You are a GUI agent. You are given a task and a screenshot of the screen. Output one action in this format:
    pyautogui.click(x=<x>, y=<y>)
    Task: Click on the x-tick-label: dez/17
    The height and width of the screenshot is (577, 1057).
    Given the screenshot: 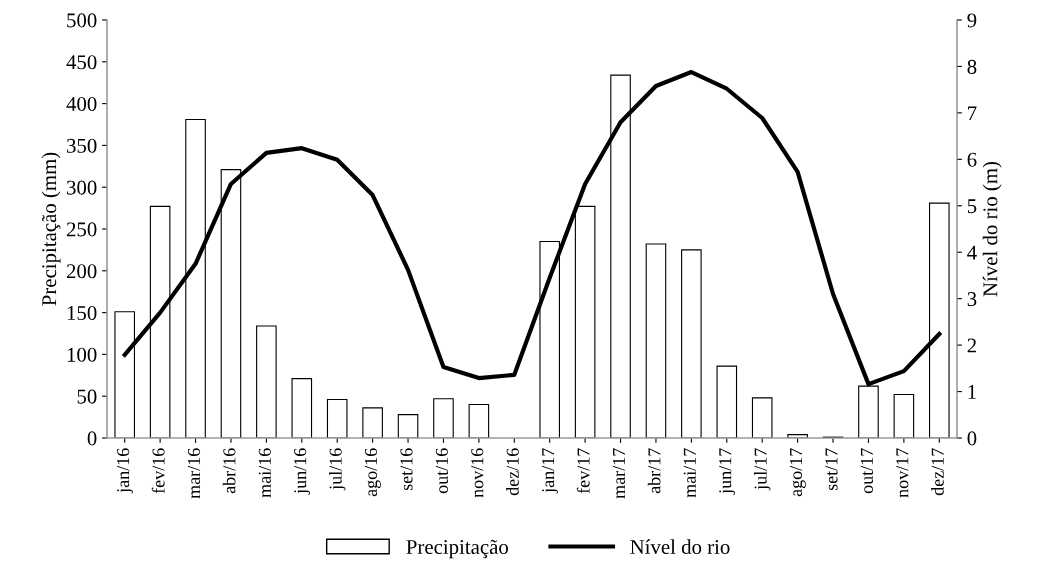 What is the action you would take?
    pyautogui.click(x=937, y=472)
    